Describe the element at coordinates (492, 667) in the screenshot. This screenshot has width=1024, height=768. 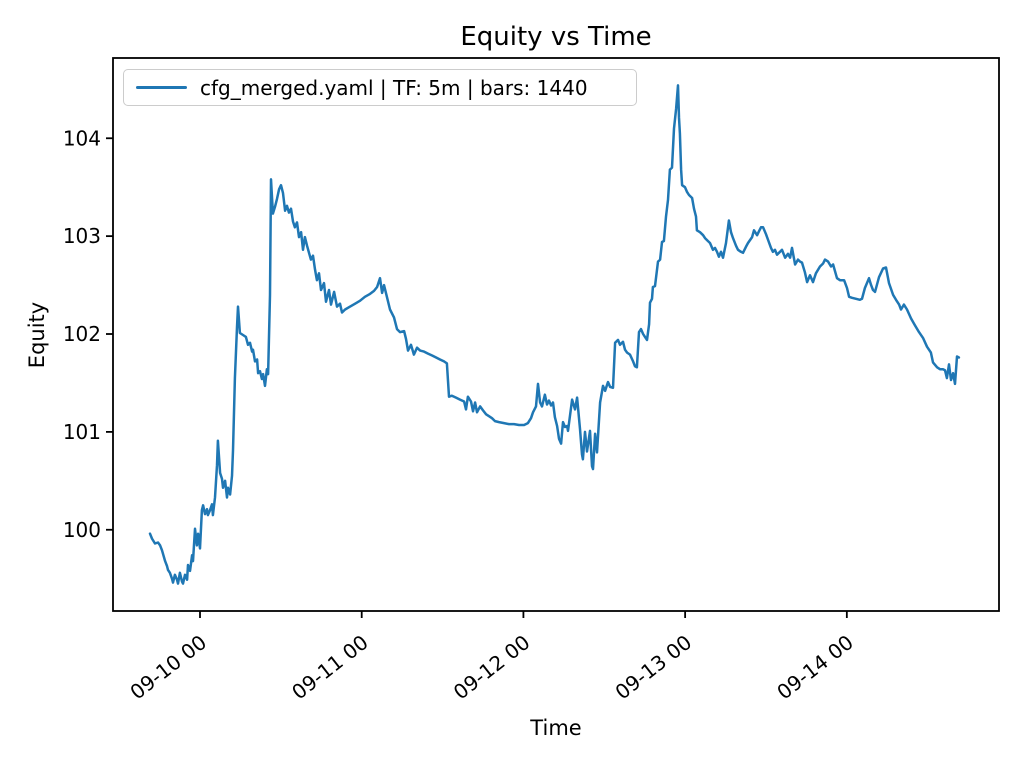
I see `x-tick-label: 09-12 00` at that location.